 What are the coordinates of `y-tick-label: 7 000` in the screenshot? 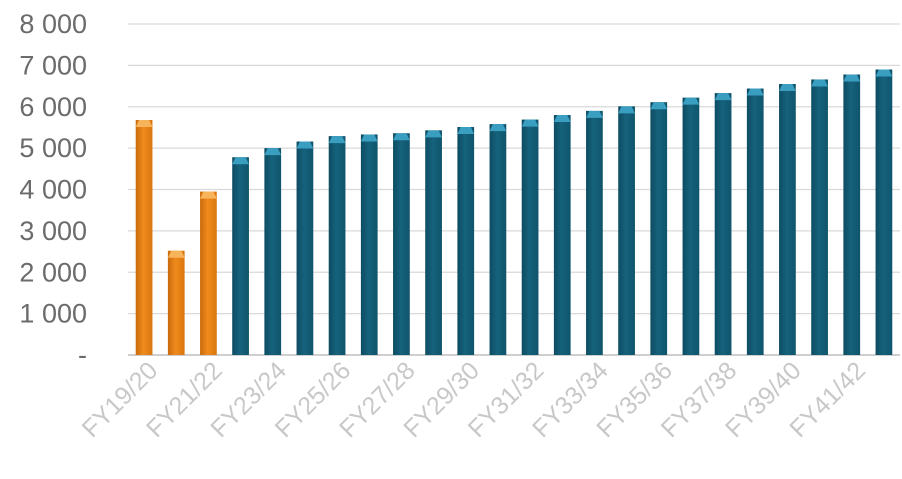 It's located at (53, 65).